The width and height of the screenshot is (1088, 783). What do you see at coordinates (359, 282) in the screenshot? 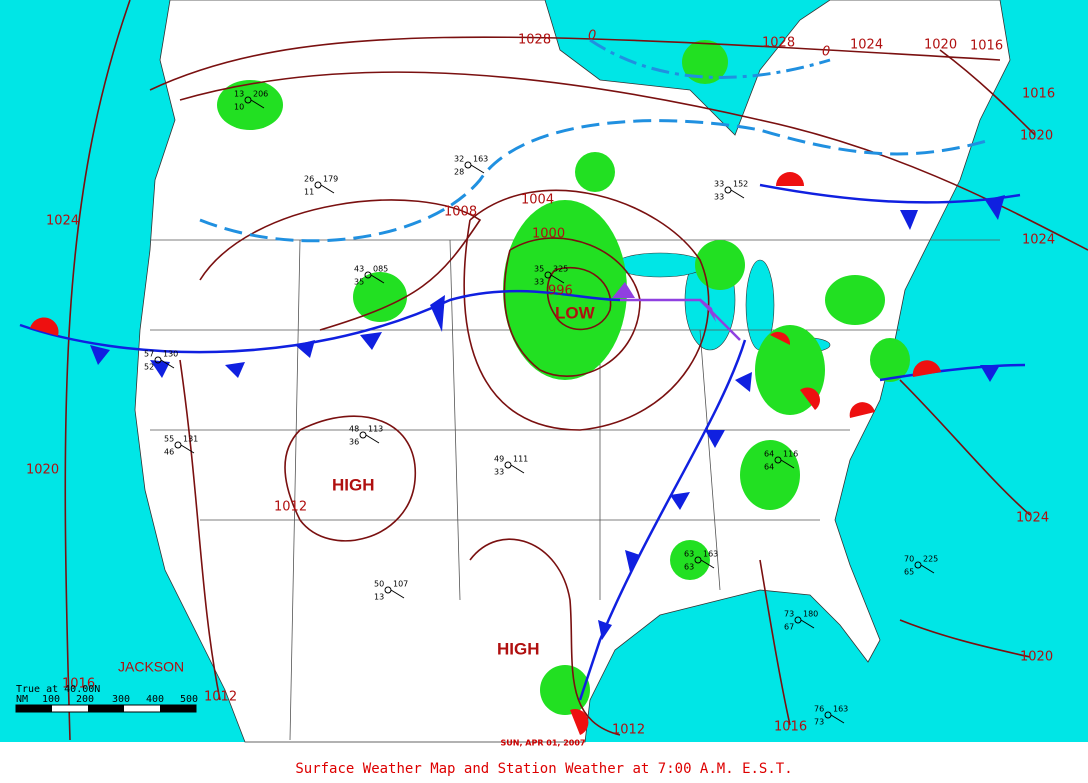
I see `station-dew: 35` at bounding box center [359, 282].